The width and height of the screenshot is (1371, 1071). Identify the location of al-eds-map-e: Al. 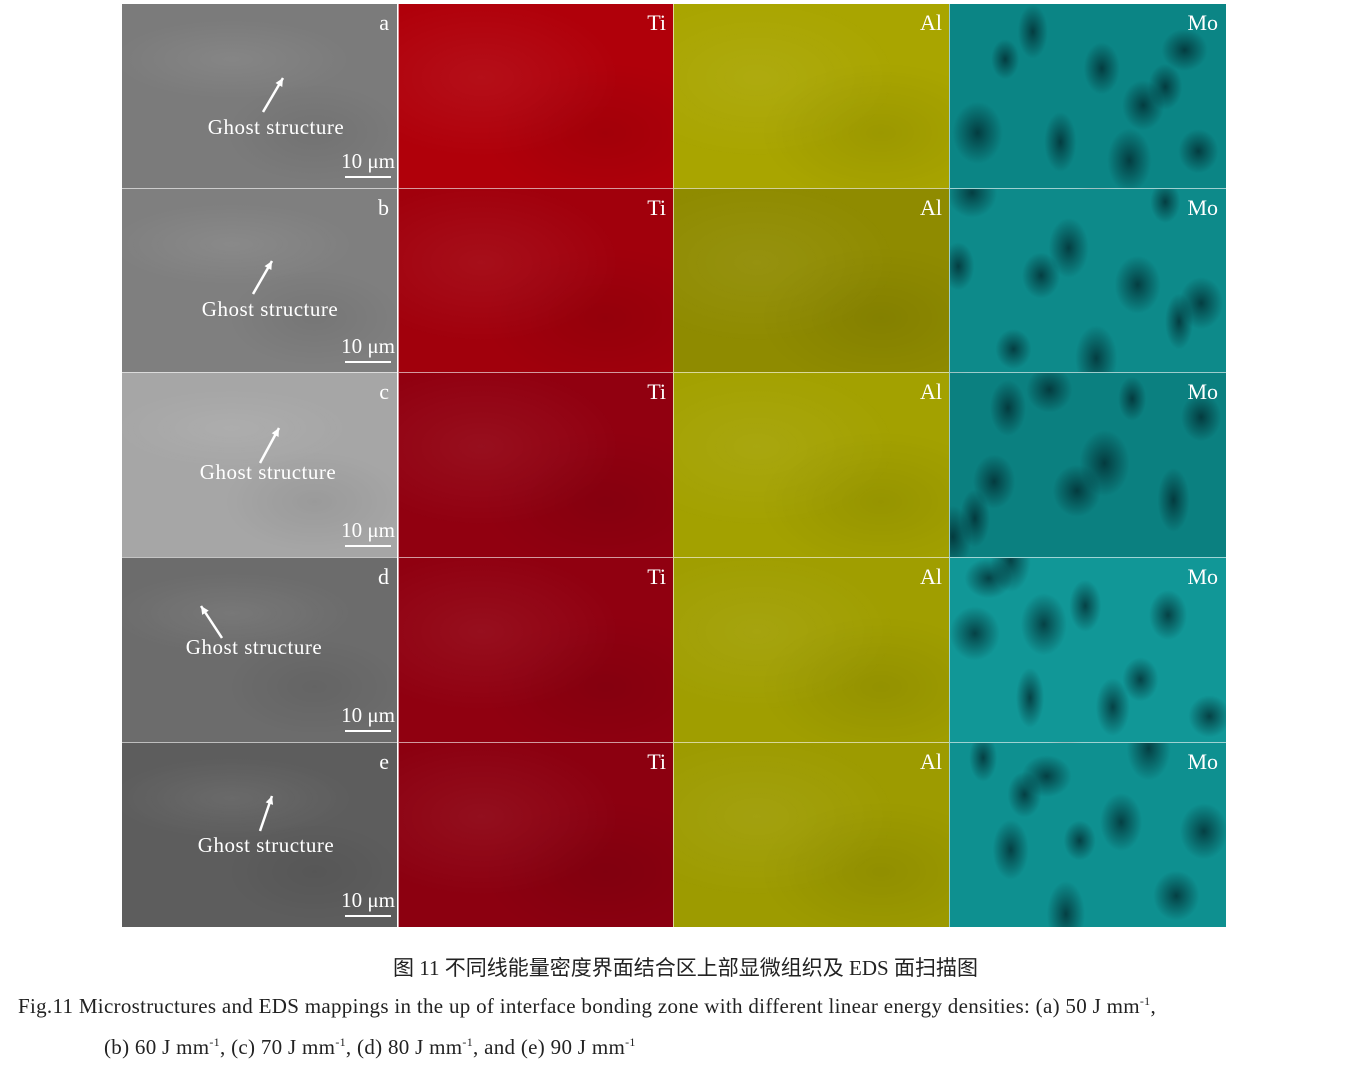
(811, 834).